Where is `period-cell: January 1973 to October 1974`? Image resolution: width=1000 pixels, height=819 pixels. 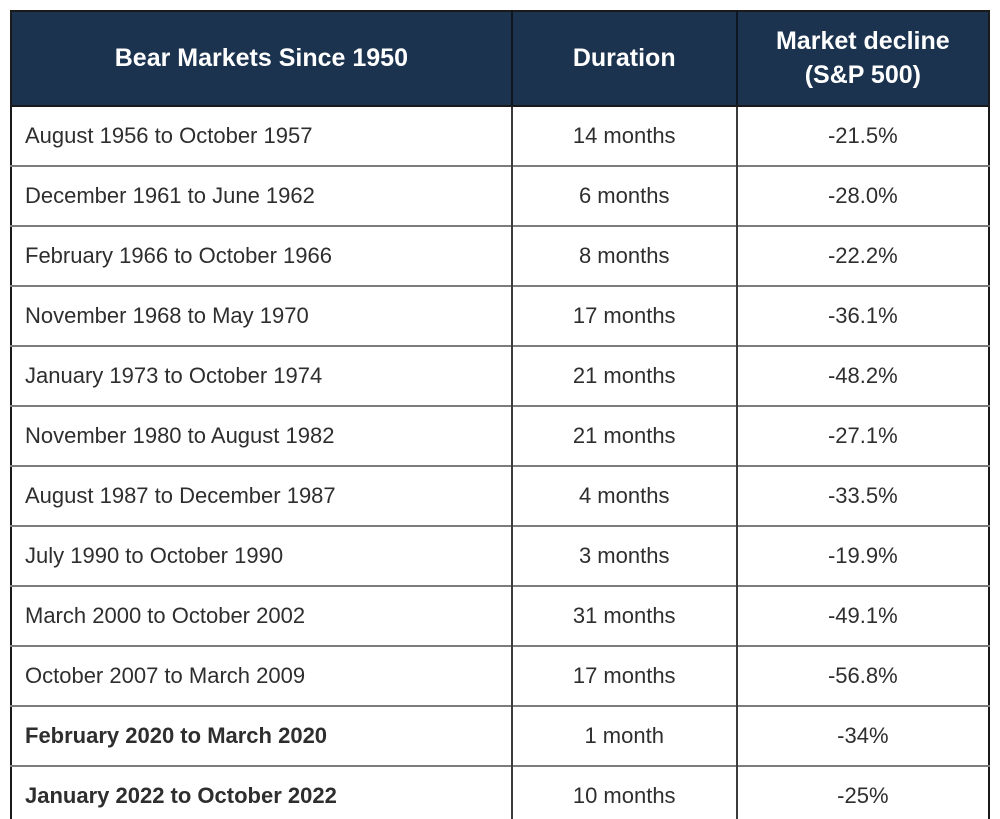
period-cell: January 1973 to October 1974 is located at coordinates (261, 375).